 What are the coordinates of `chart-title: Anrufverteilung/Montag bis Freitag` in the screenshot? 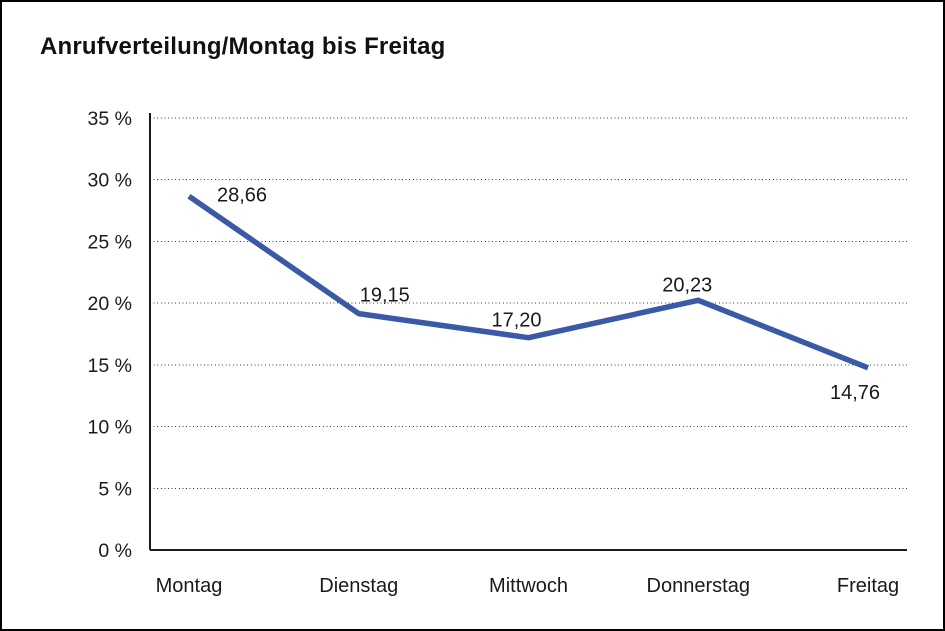 It's located at (243, 46).